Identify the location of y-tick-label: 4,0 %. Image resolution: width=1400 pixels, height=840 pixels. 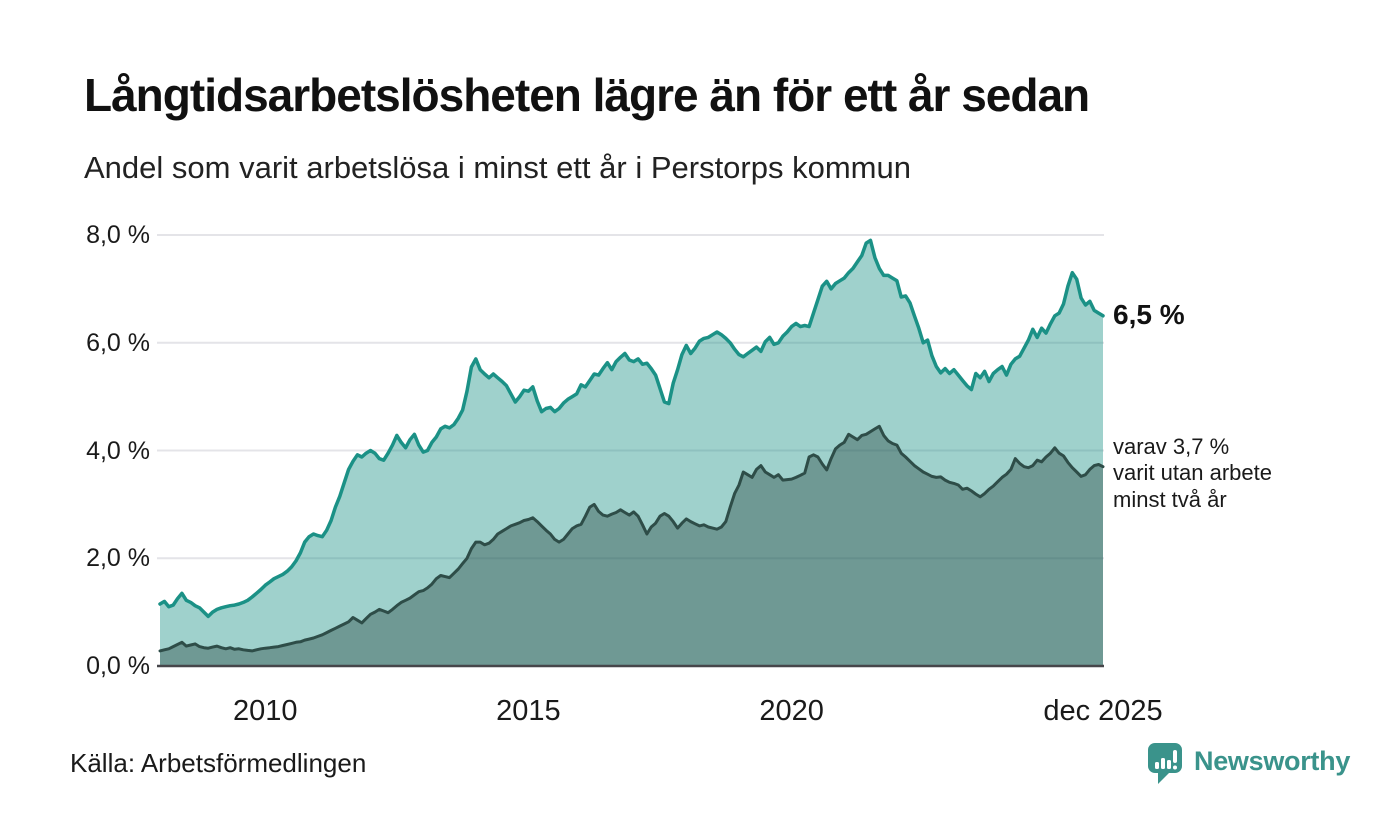
(118, 450).